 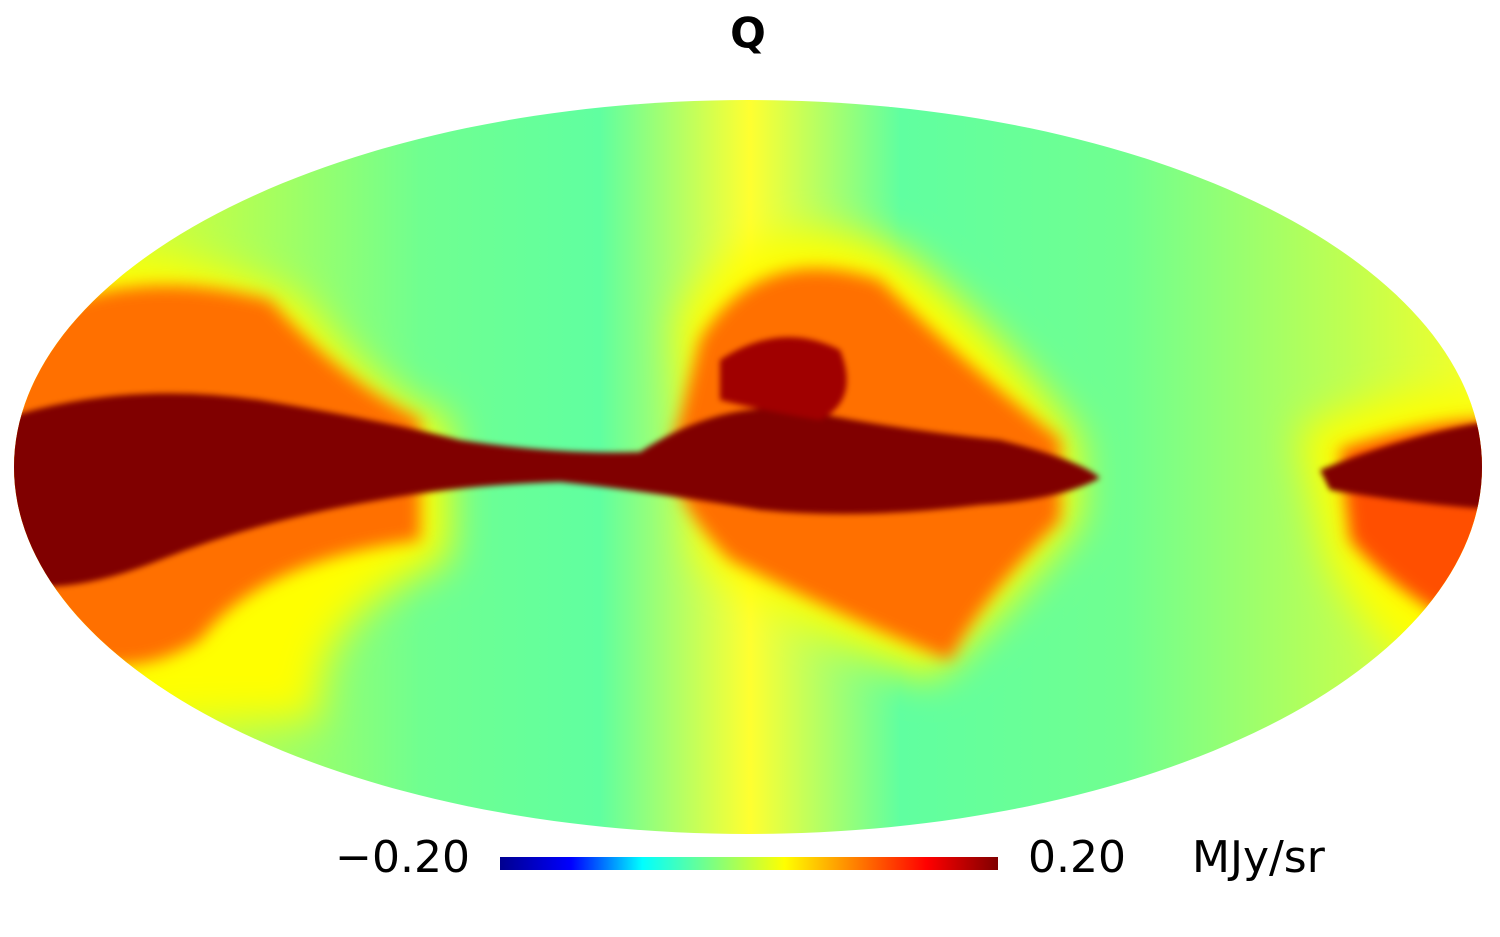 I want to click on map-title: Q, so click(x=748, y=33).